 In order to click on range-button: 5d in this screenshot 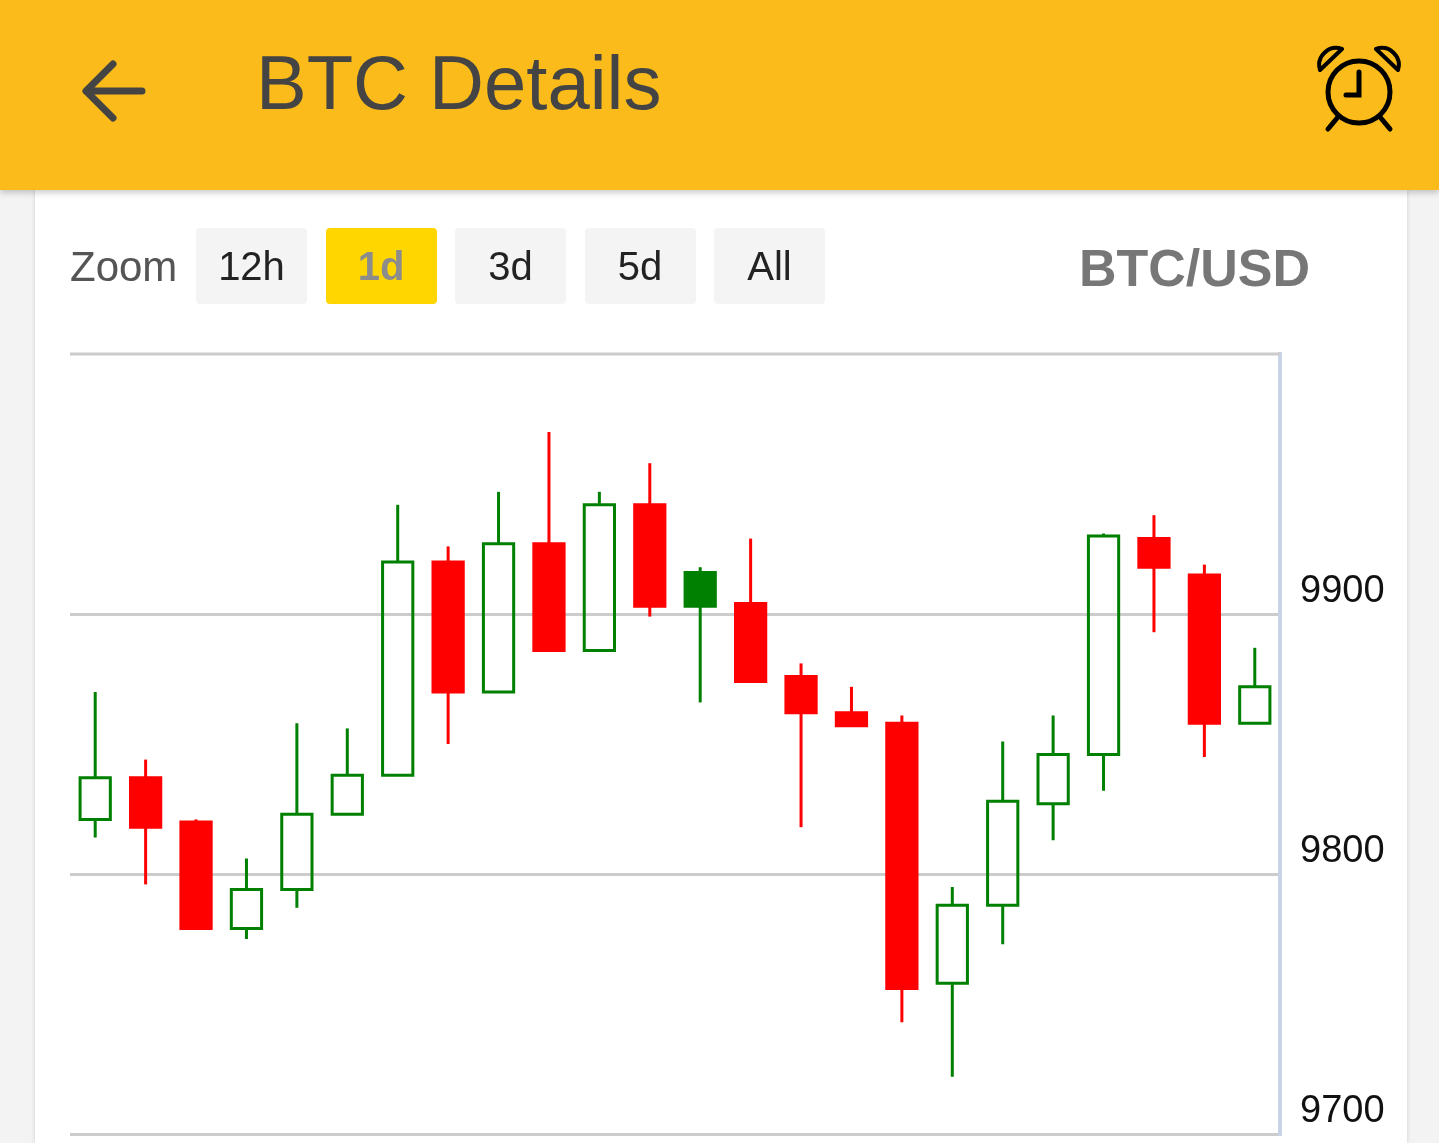, I will do `click(640, 266)`.